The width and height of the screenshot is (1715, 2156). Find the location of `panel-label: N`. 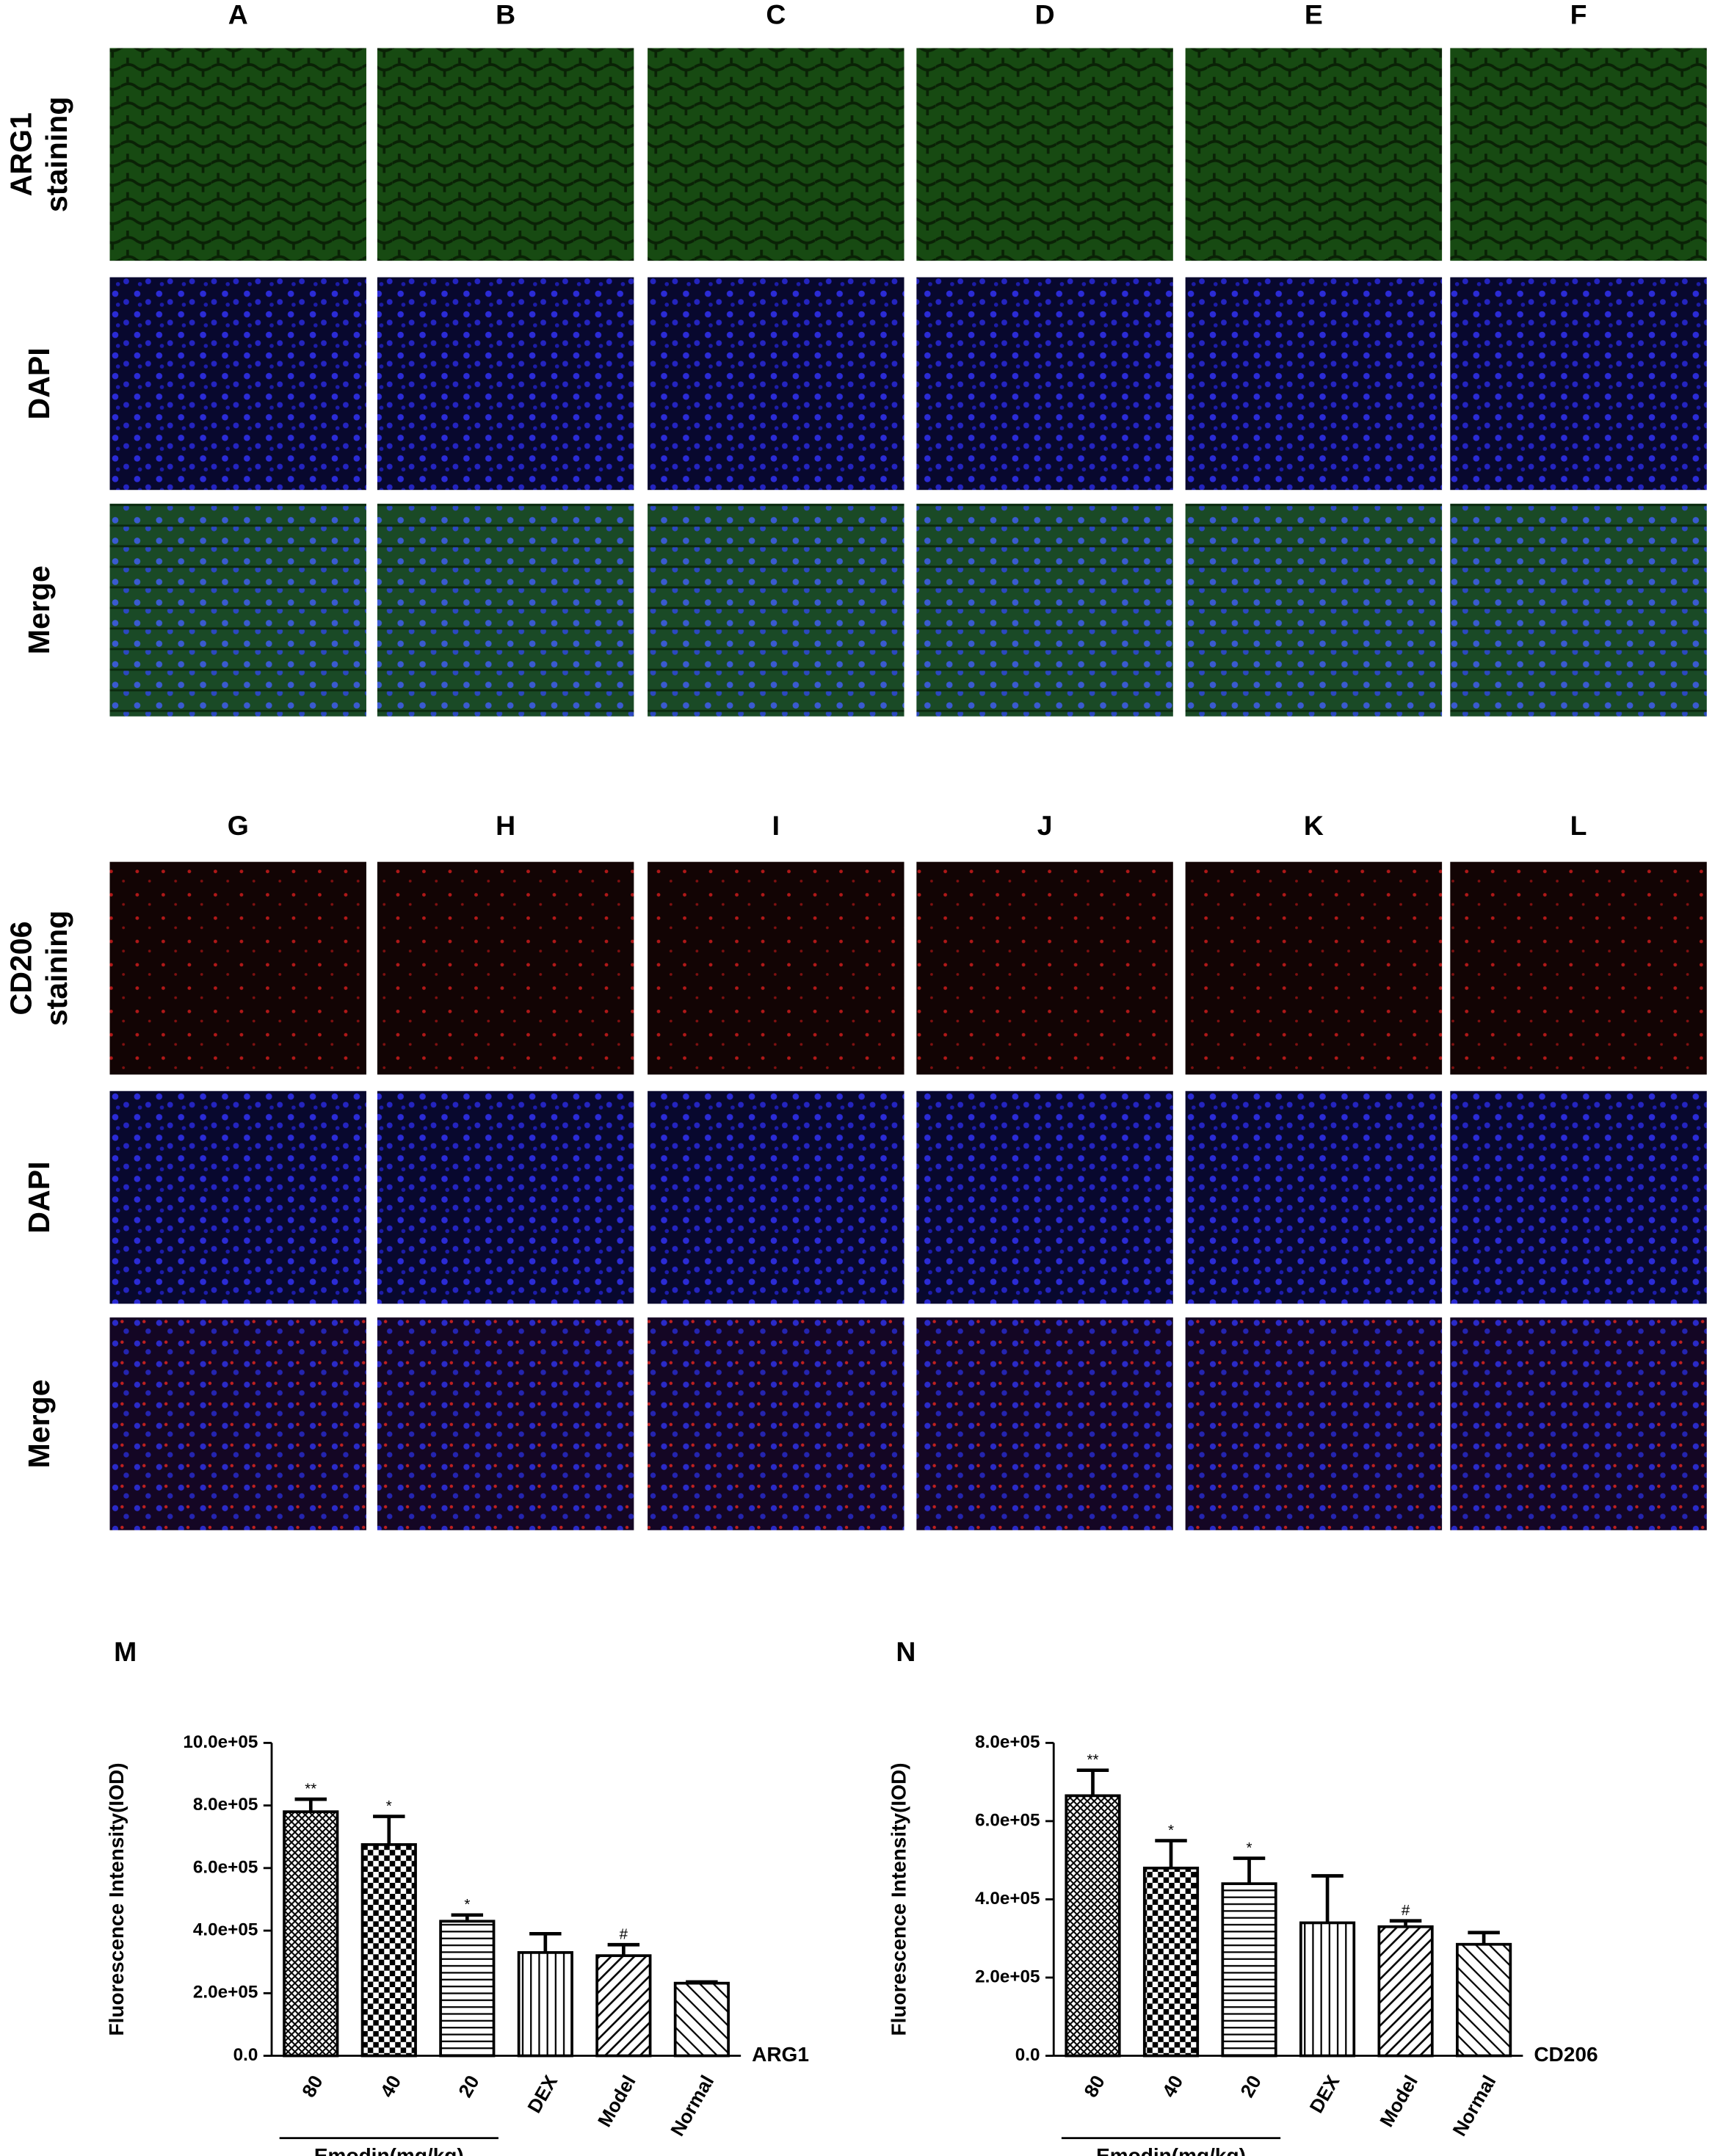

panel-label: N is located at coordinates (906, 1652).